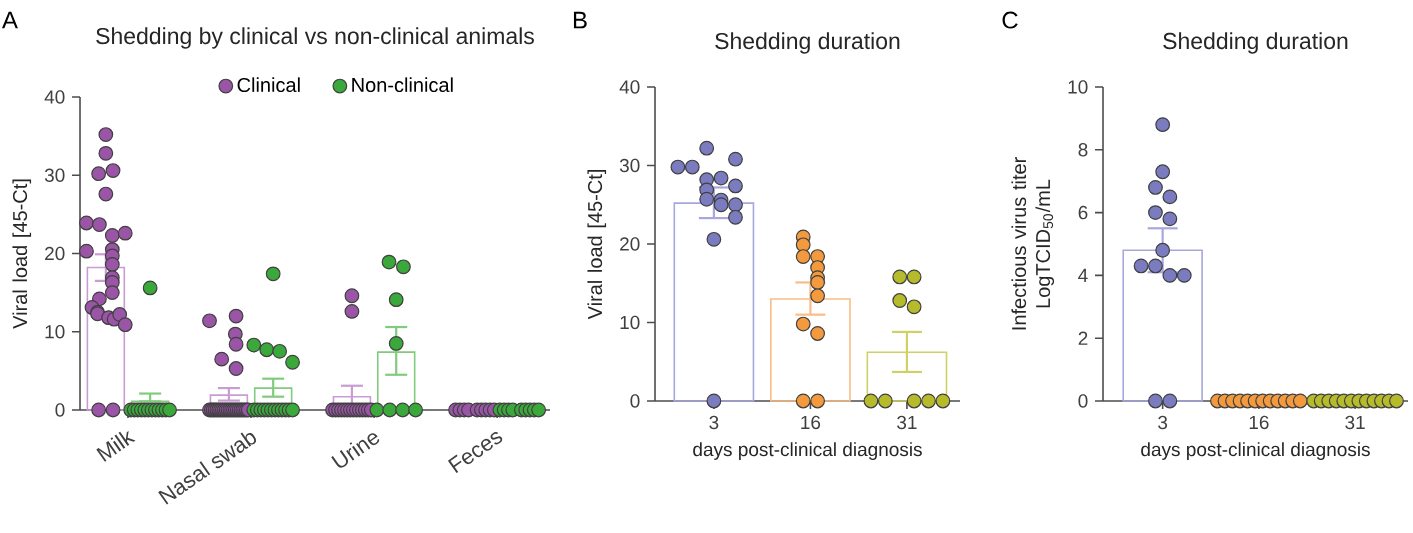  I want to click on x-tick-label: Milk, so click(116, 446).